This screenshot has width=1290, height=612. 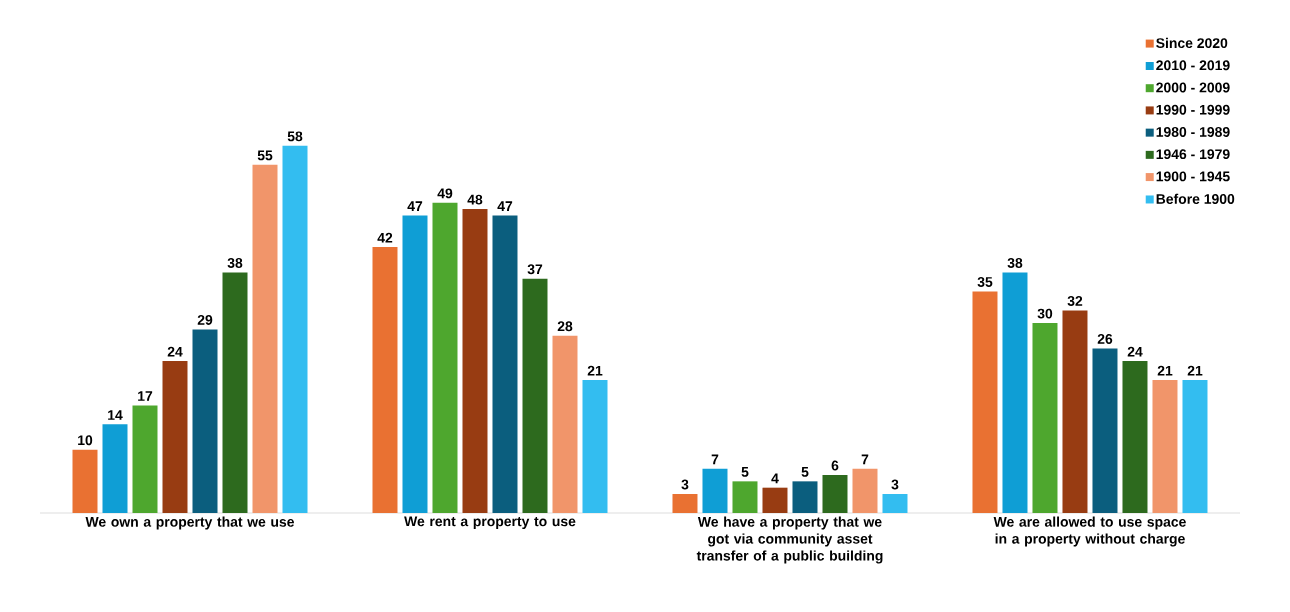 I want to click on legend-label: 2000 - 2009, so click(x=1193, y=87).